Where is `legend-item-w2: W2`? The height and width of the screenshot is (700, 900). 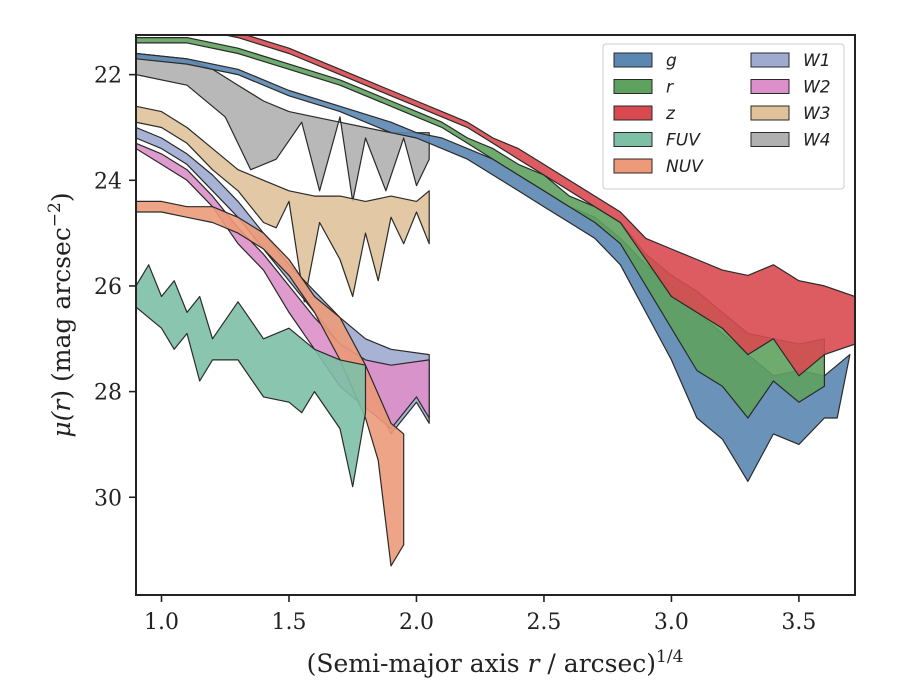
legend-item-w2: W2 is located at coordinates (790, 88).